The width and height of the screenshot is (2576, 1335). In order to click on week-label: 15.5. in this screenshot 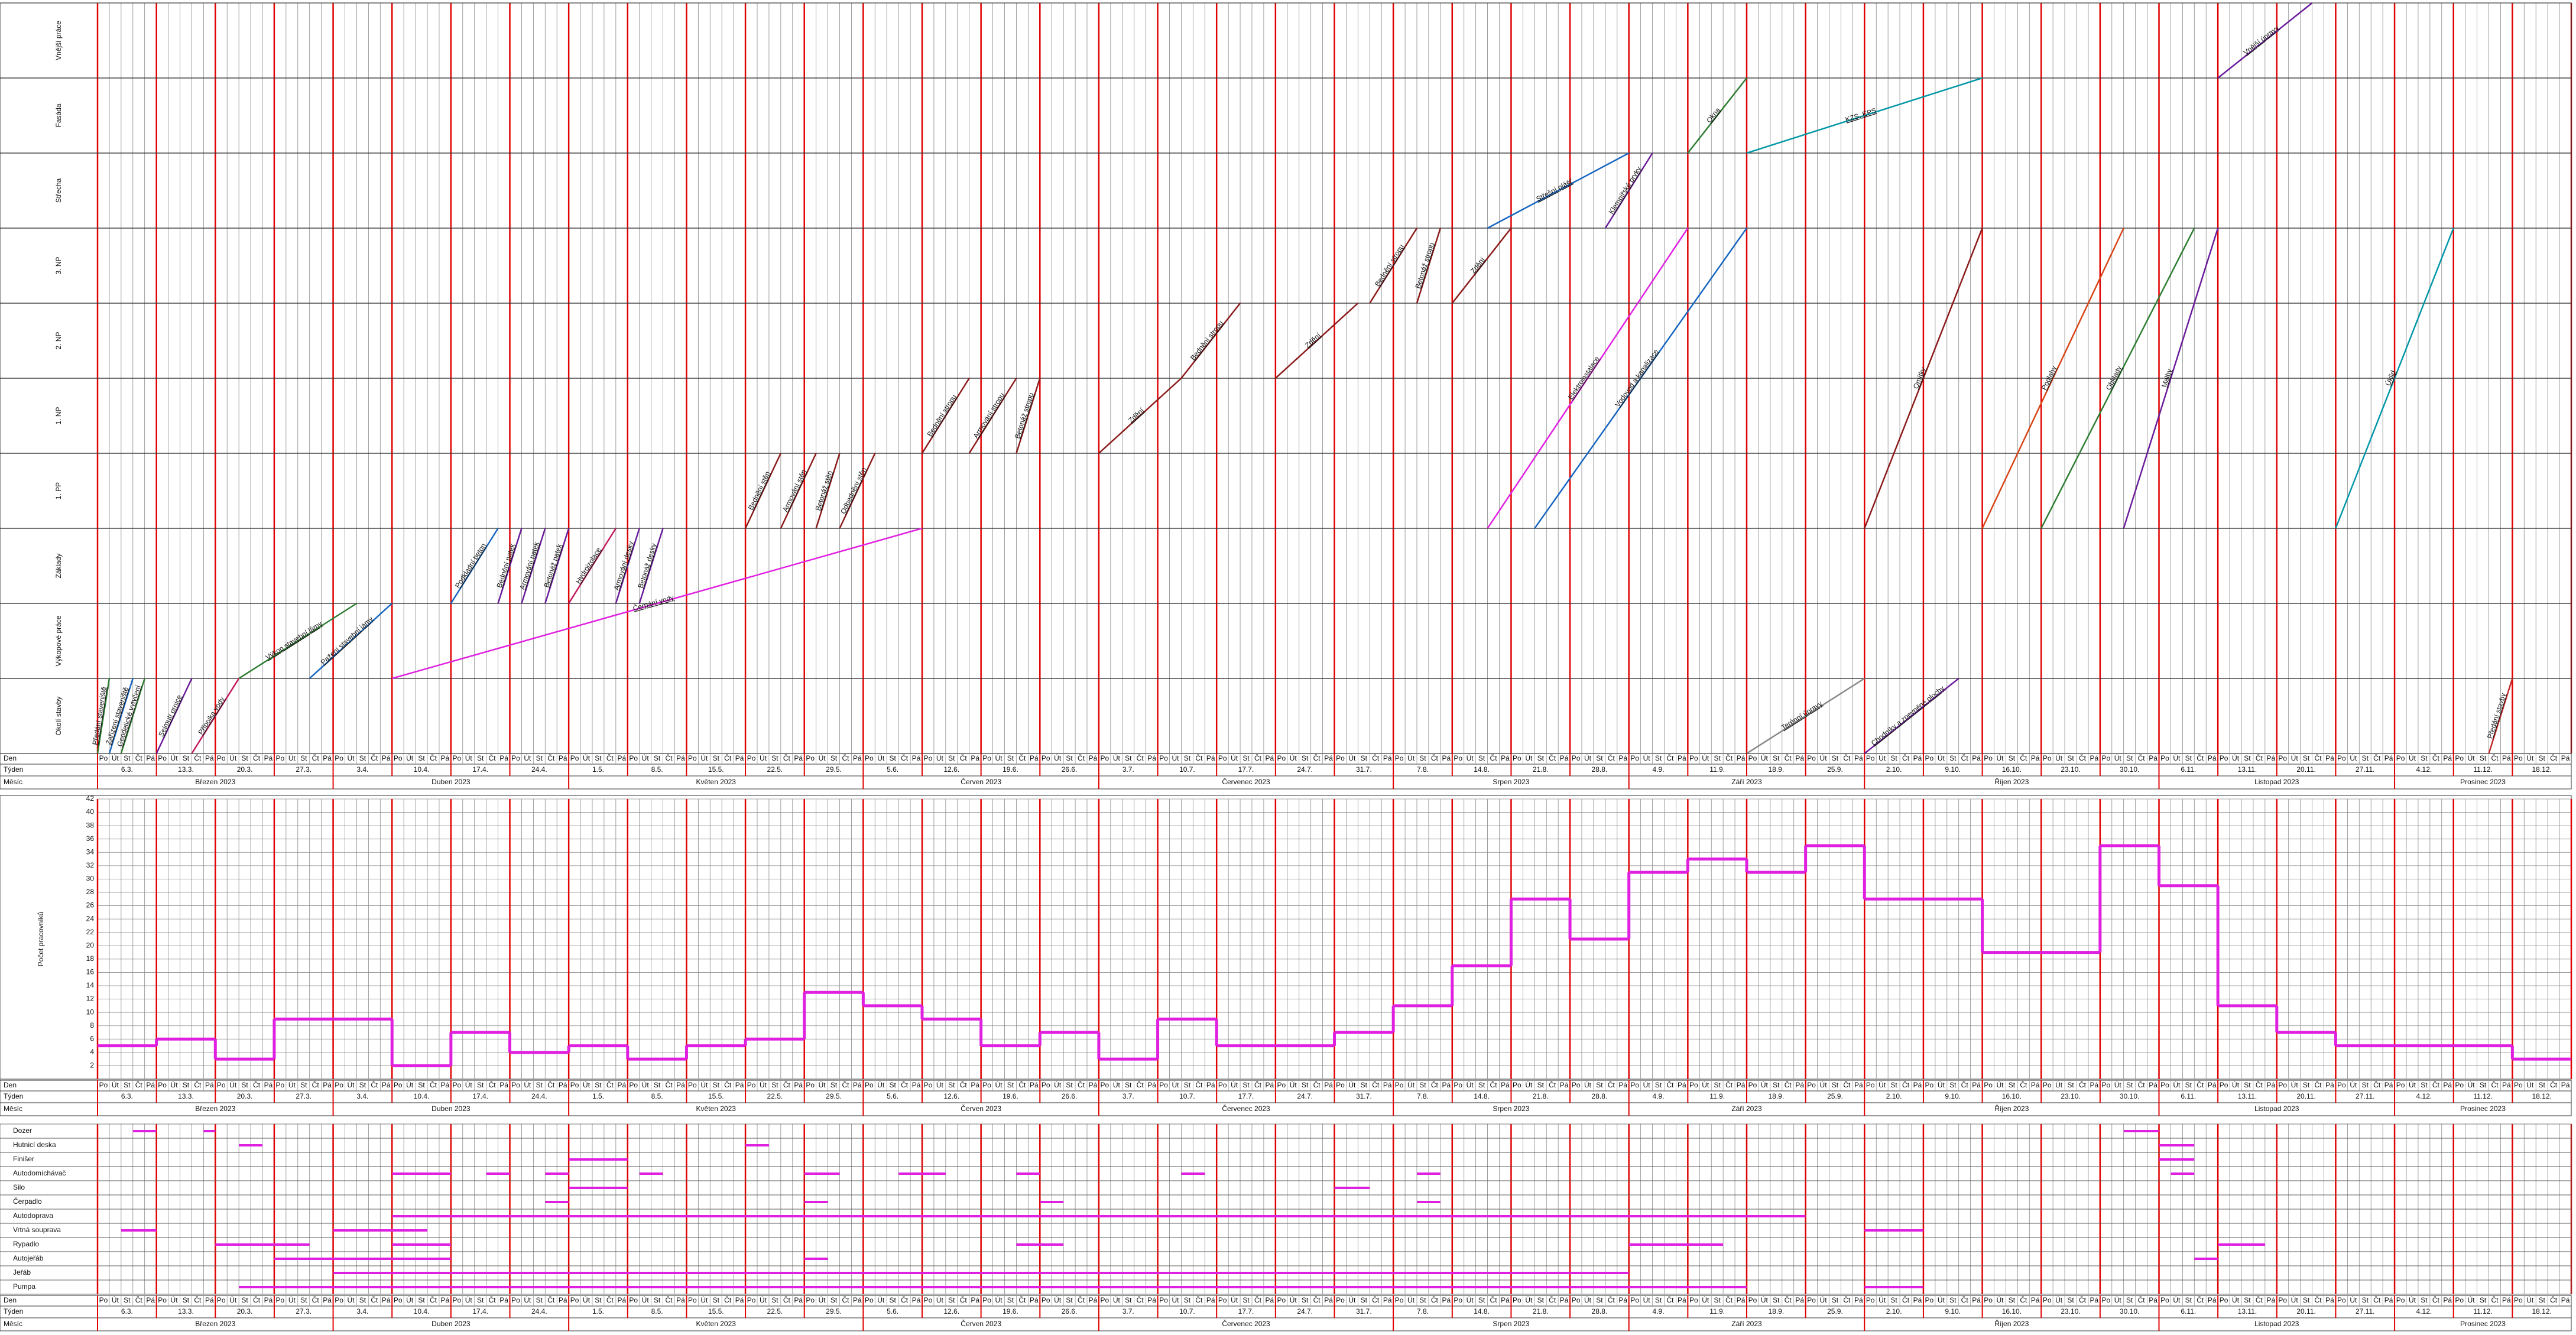, I will do `click(716, 770)`.